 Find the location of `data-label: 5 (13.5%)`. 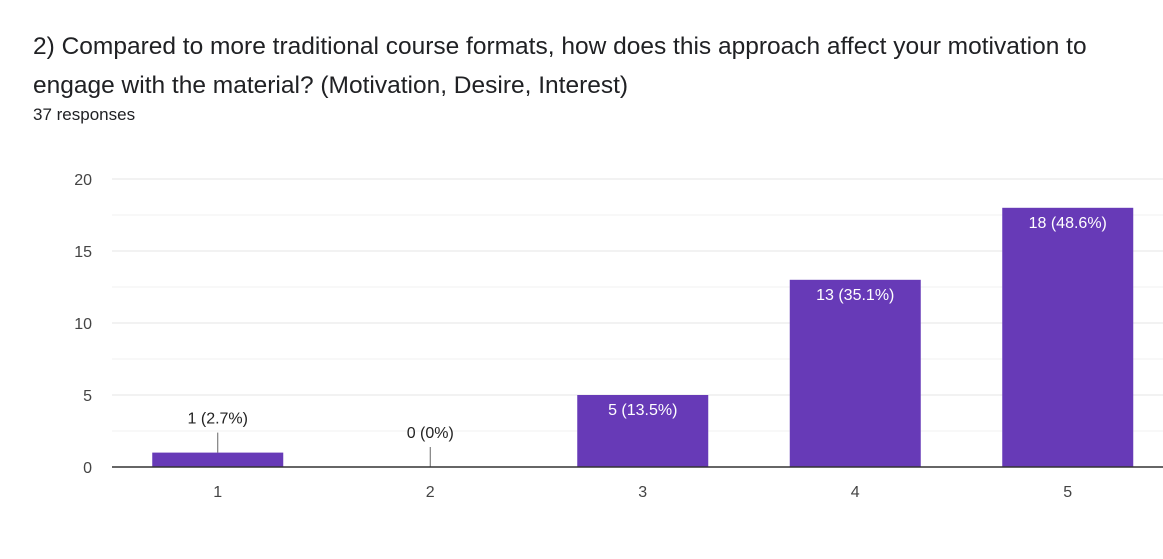

data-label: 5 (13.5%) is located at coordinates (642, 410).